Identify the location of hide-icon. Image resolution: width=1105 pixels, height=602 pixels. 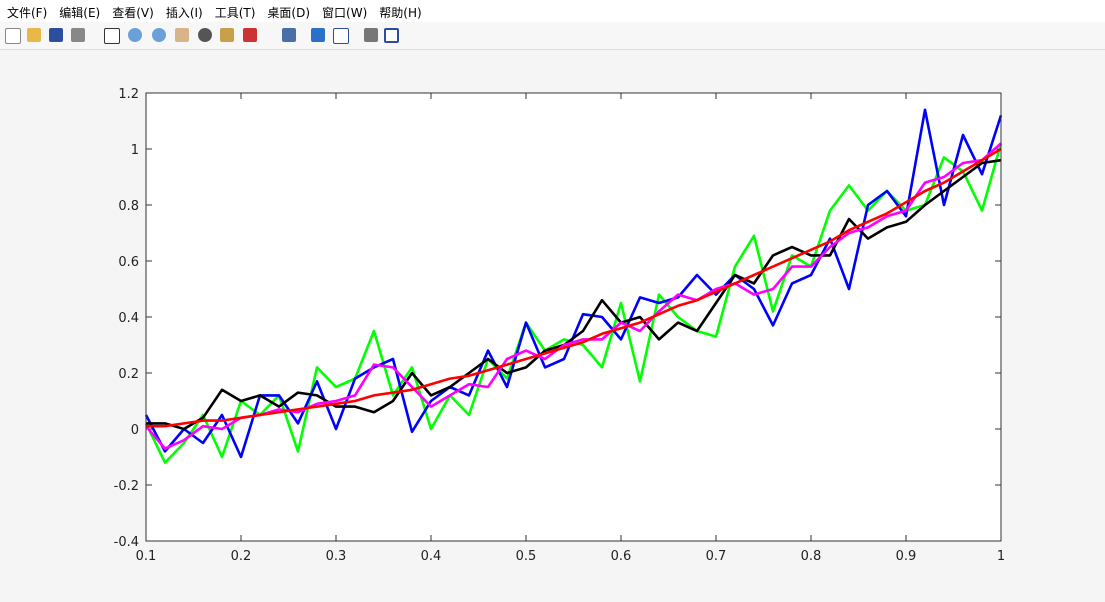
(371, 35).